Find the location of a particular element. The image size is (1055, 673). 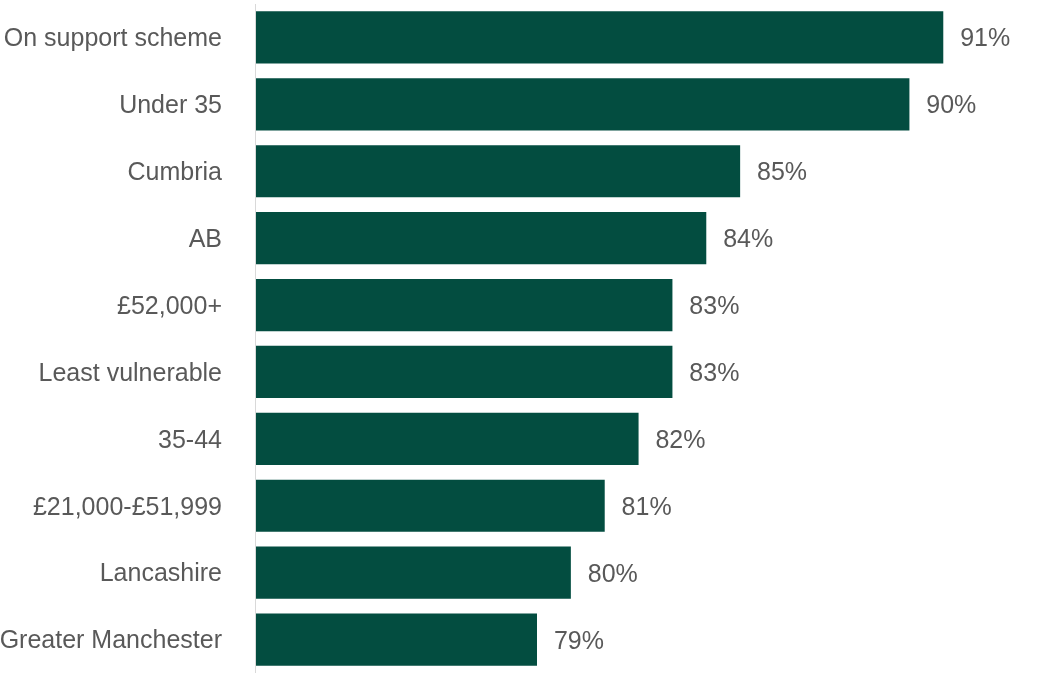

y-tick-label: AB is located at coordinates (205, 237).